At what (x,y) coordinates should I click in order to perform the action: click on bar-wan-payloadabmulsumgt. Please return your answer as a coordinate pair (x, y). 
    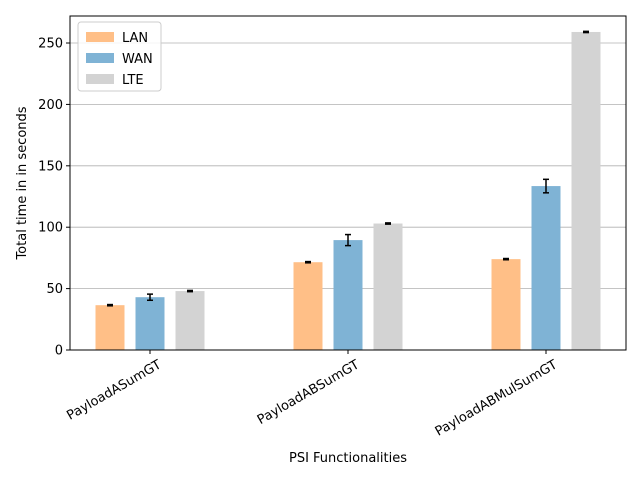
    Looking at the image, I should click on (546, 268).